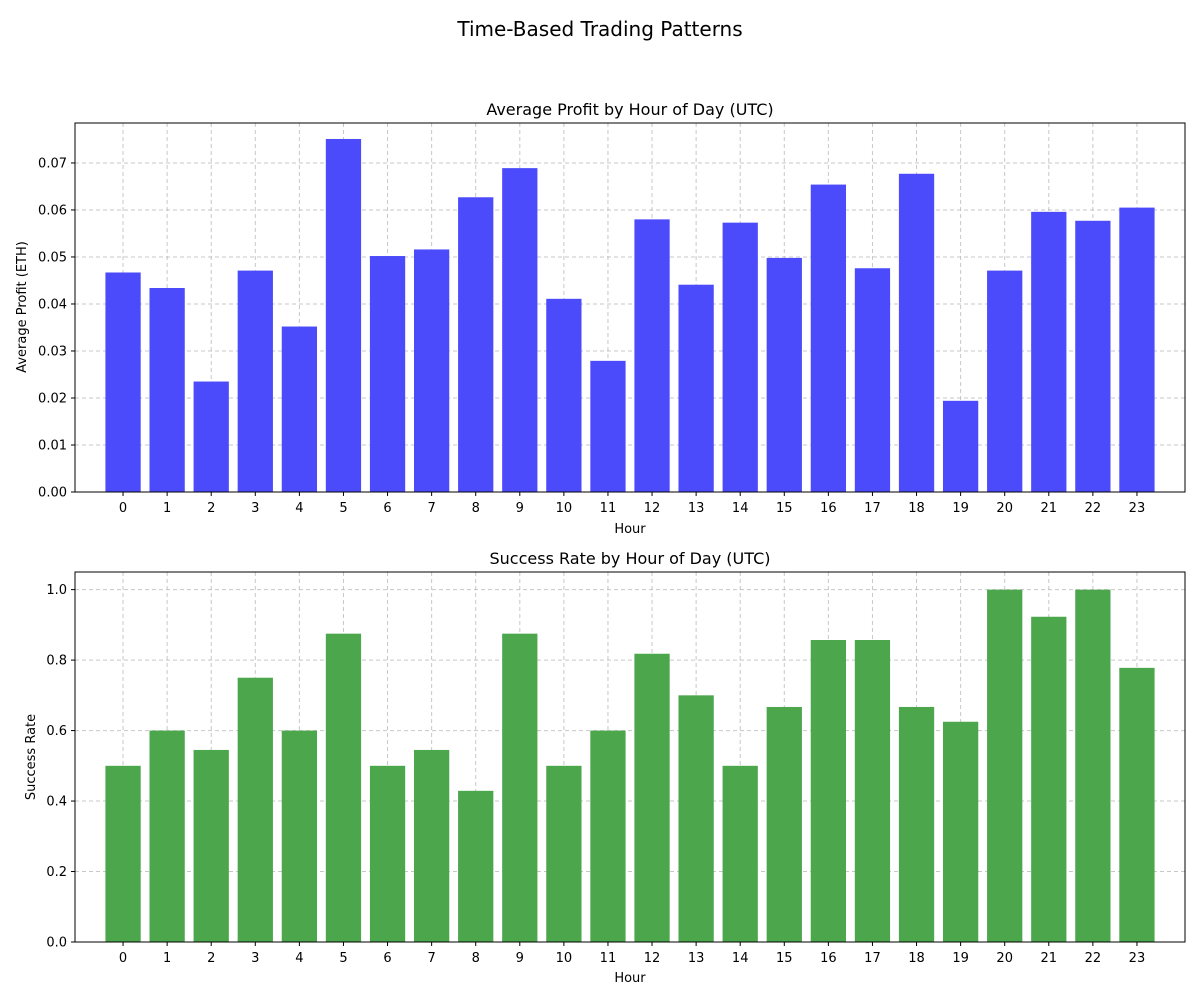 Image resolution: width=1200 pixels, height=1004 pixels. What do you see at coordinates (696, 958) in the screenshot?
I see `success-rate-x-tick-label: 13` at bounding box center [696, 958].